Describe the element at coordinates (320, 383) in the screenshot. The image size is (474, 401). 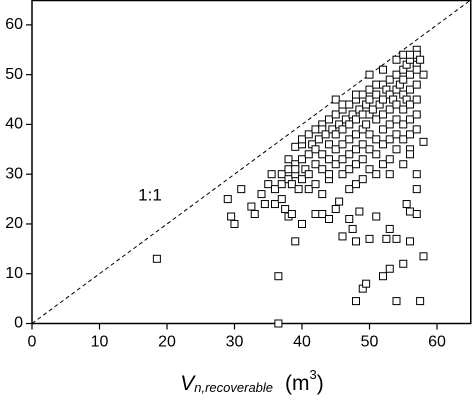
I see `x-label-unit-end: )` at that location.